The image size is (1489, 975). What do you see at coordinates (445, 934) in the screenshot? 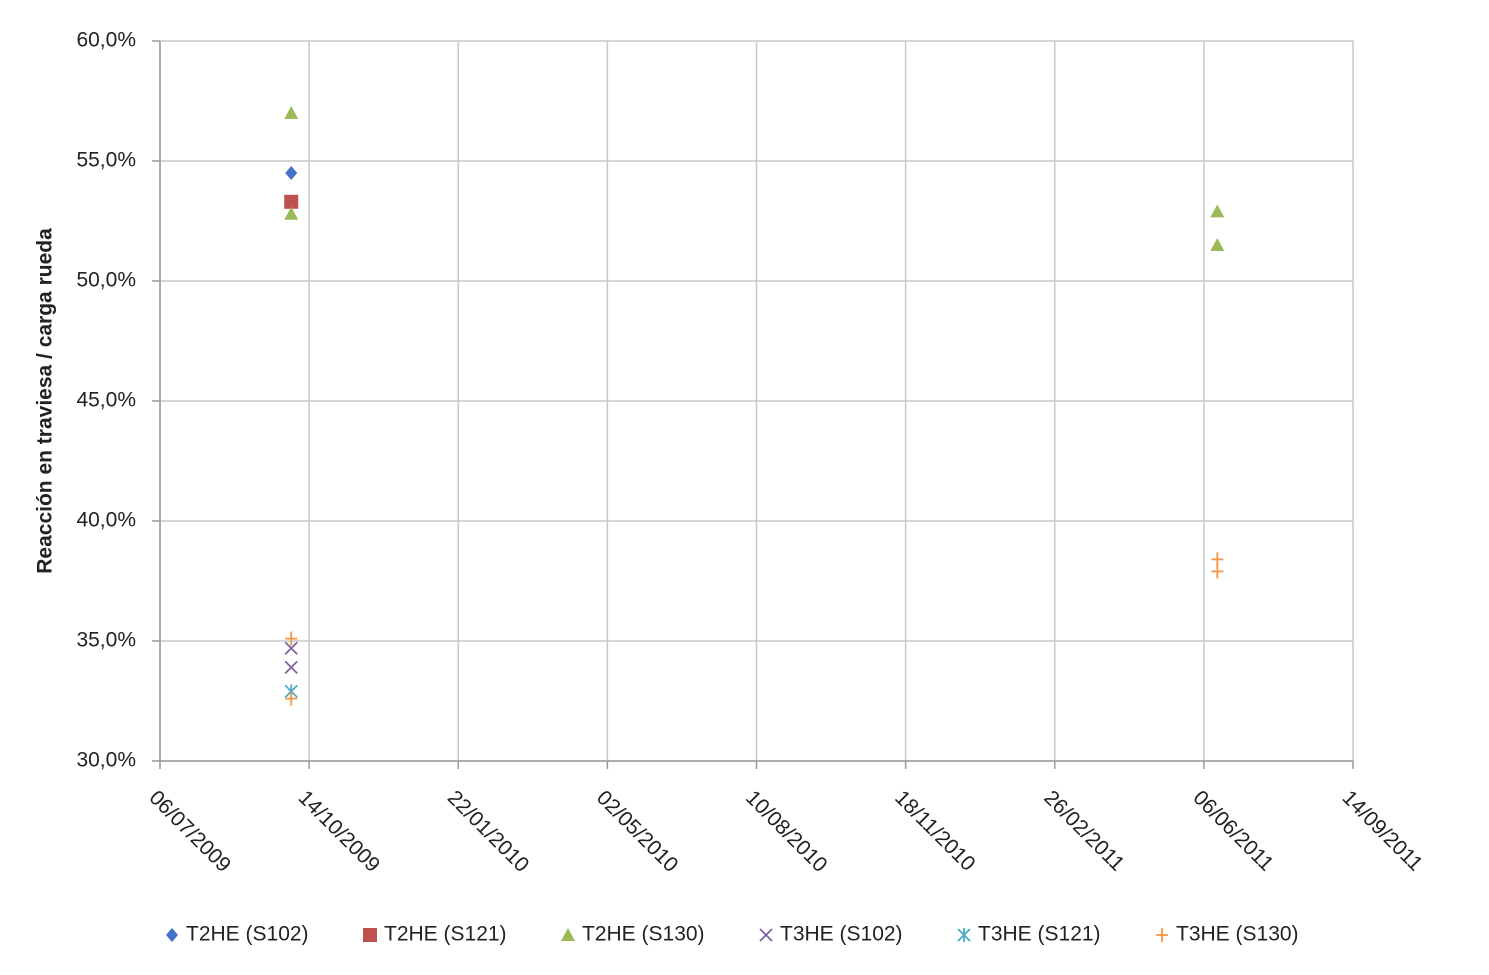
I see `legend-label: T2HE (S121)` at bounding box center [445, 934].